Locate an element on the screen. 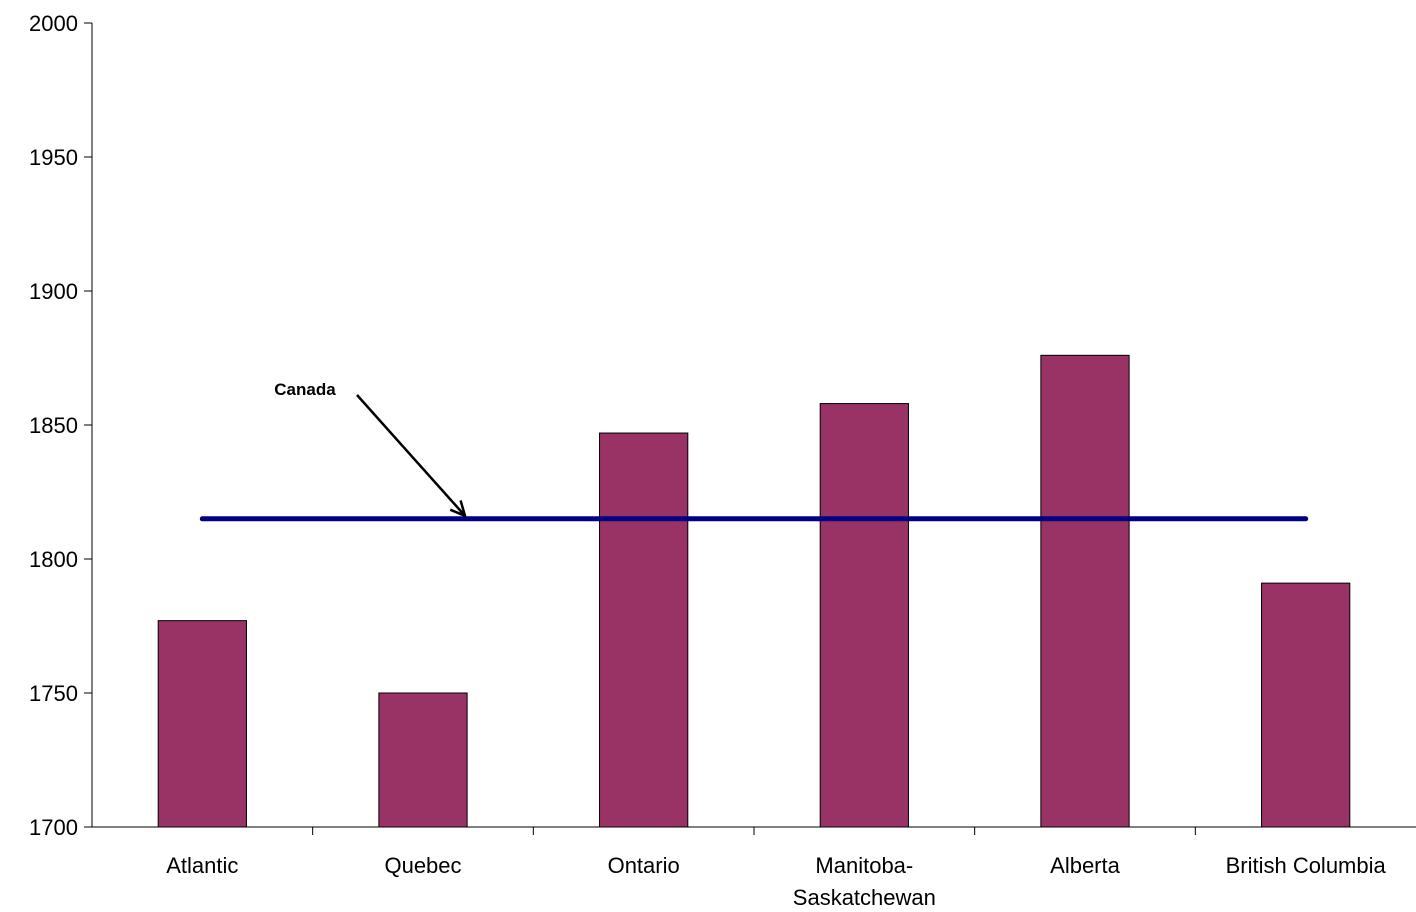  bar-alberta is located at coordinates (1085, 591).